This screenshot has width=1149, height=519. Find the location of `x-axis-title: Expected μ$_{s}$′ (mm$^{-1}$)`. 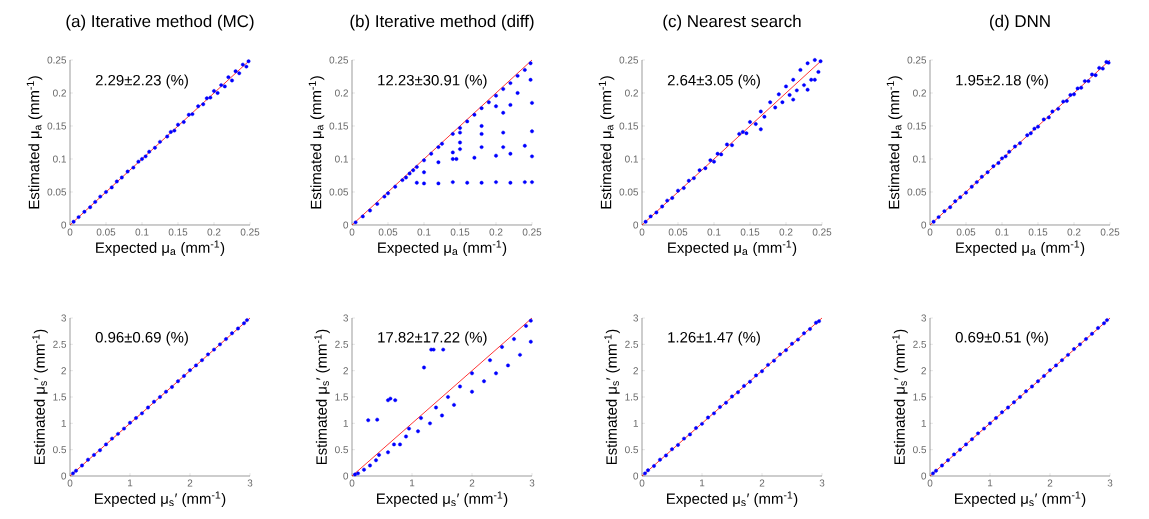

x-axis-title: Expected μ$_{s}$′ (mm$^{-1}$) is located at coordinates (1020, 499).